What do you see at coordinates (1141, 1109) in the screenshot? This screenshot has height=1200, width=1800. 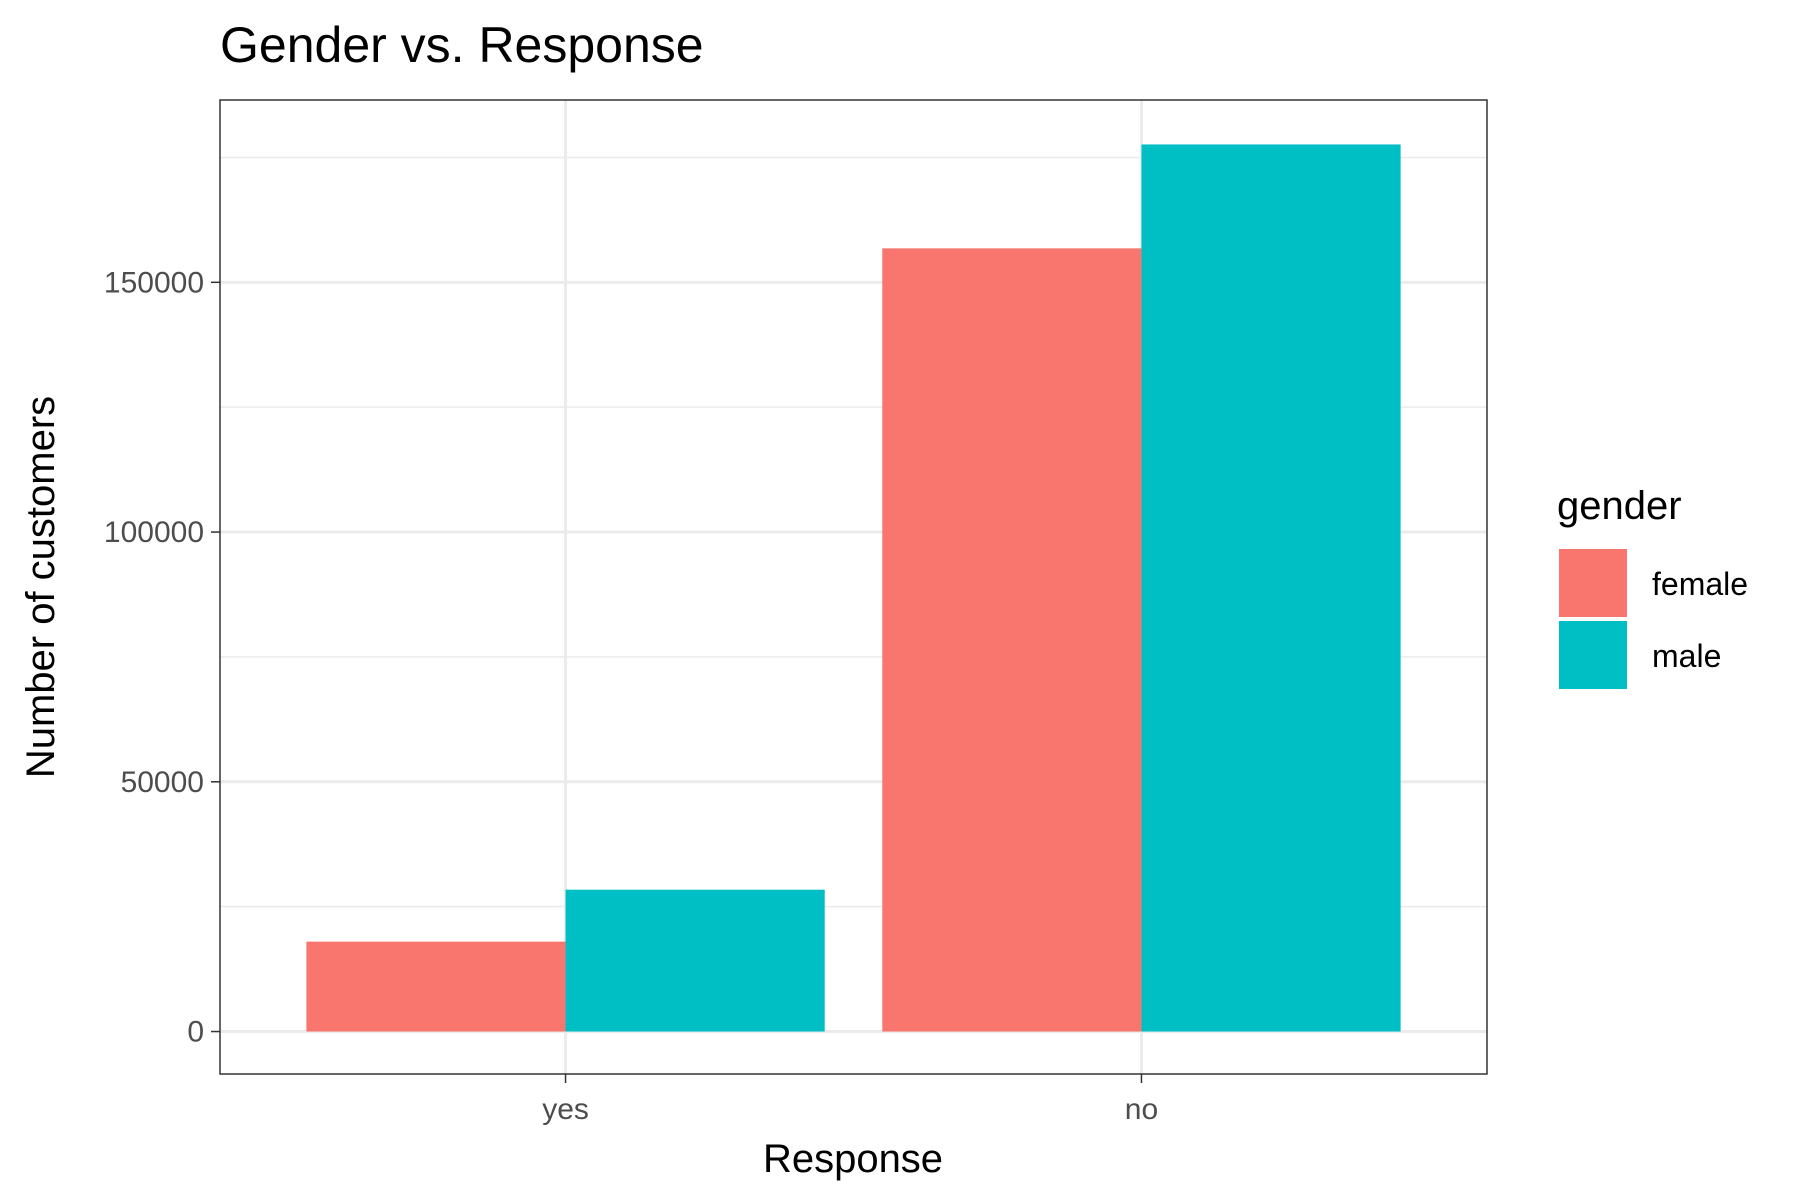 I see `x-tick-label-no: no` at bounding box center [1141, 1109].